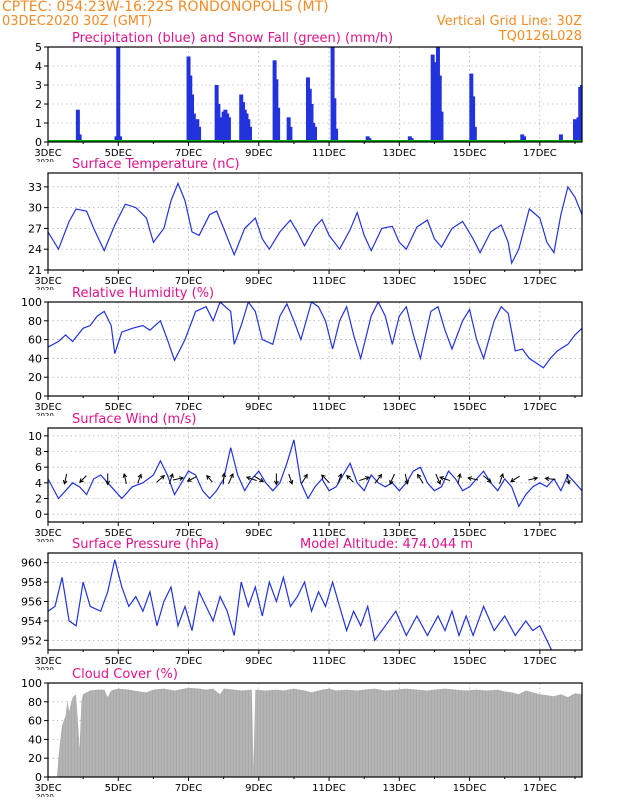  I want to click on panel-title: Surface Wind (m/s), so click(134, 419).